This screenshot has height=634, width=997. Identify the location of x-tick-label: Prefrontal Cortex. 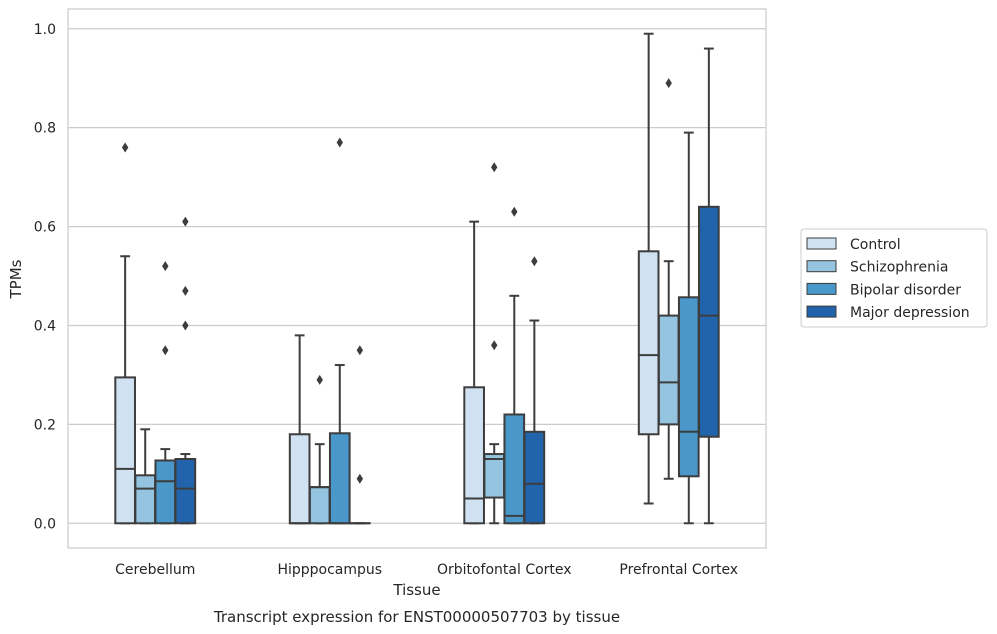
(678, 570).